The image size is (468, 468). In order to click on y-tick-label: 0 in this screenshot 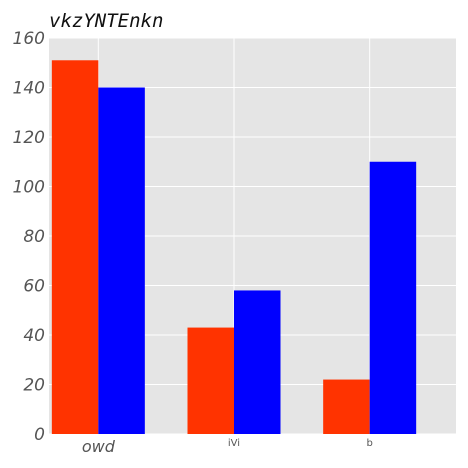, I will do `click(39, 435)`.